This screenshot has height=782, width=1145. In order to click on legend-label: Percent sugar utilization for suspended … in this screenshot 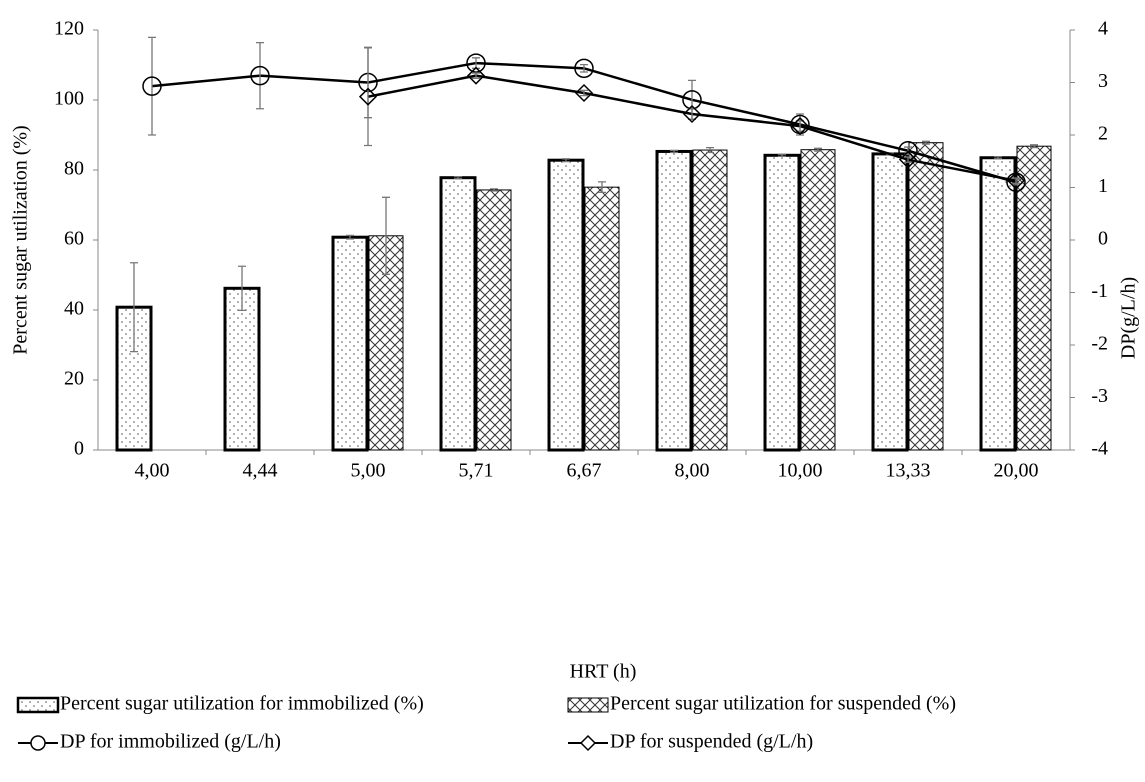, I will do `click(783, 704)`.